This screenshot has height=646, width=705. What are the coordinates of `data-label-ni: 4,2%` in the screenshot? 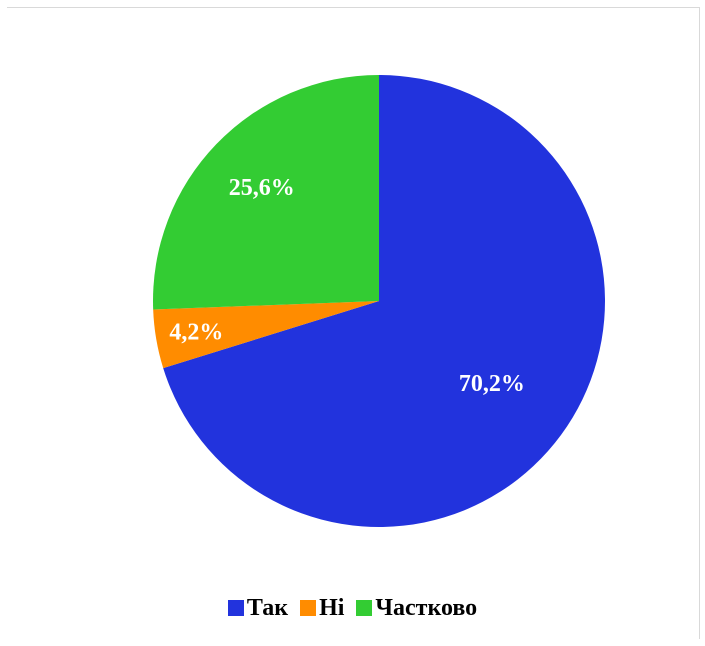 It's located at (196, 332).